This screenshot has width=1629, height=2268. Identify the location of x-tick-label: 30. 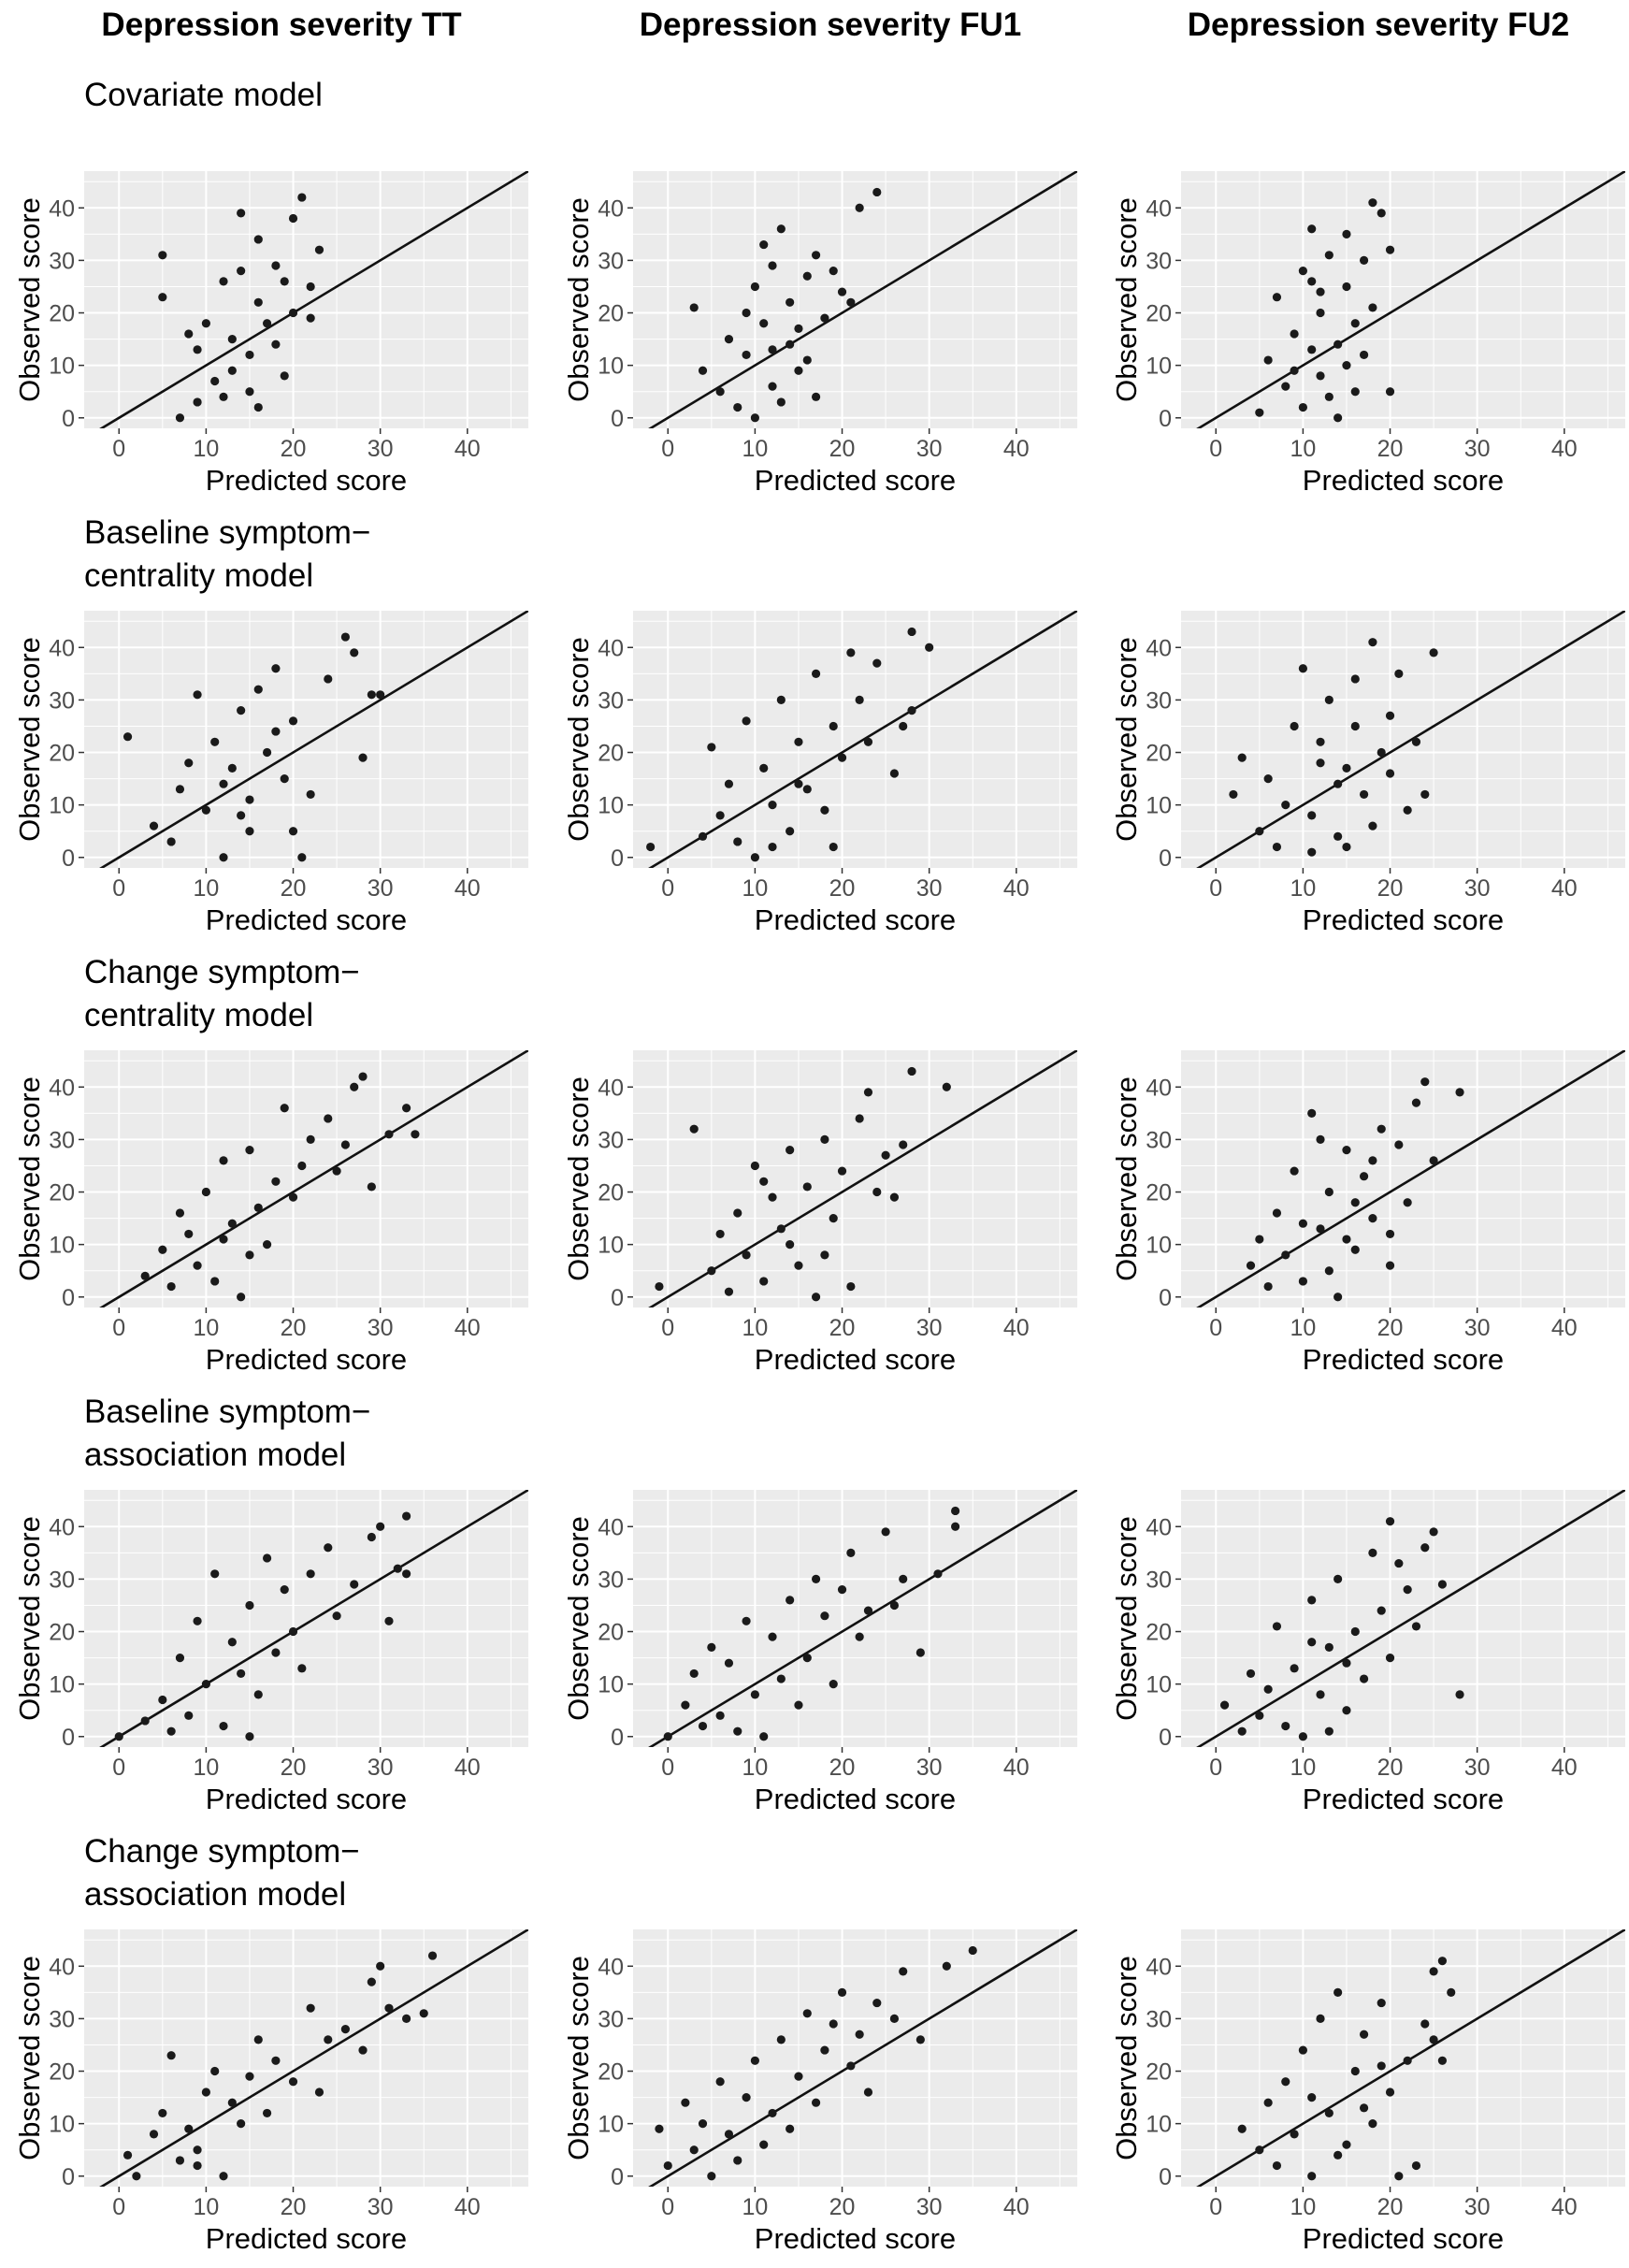
(929, 449).